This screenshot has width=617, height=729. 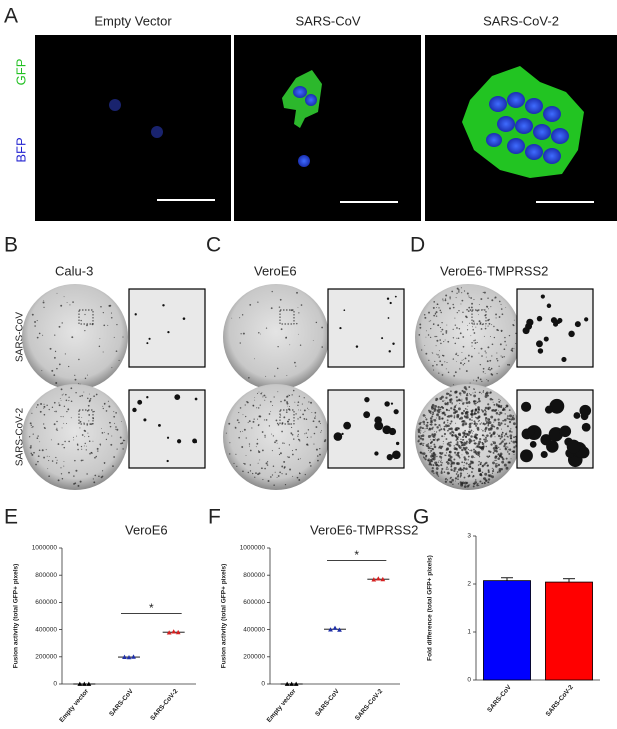 I want to click on replicate-marker, so click(x=124, y=656).